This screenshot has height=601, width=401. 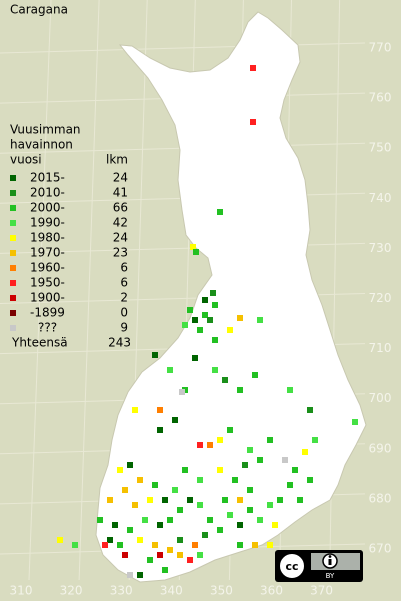 What do you see at coordinates (47, 193) in the screenshot?
I see `legend-label: 2010-` at bounding box center [47, 193].